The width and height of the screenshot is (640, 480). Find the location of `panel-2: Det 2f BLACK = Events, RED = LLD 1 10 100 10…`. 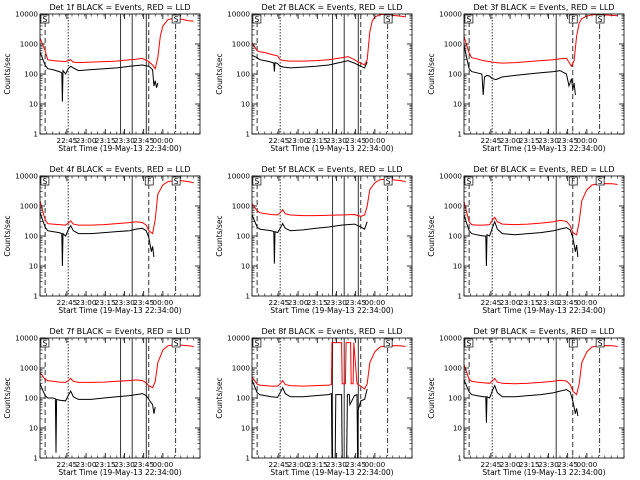

panel-2: Det 2f BLACK = Events, RED = LLD 1 10 100 10… is located at coordinates (314, 78).